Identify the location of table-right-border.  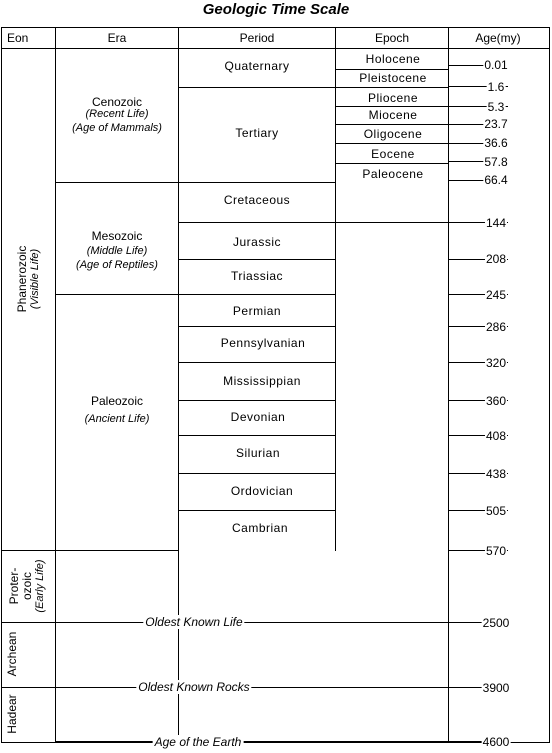
(549, 385).